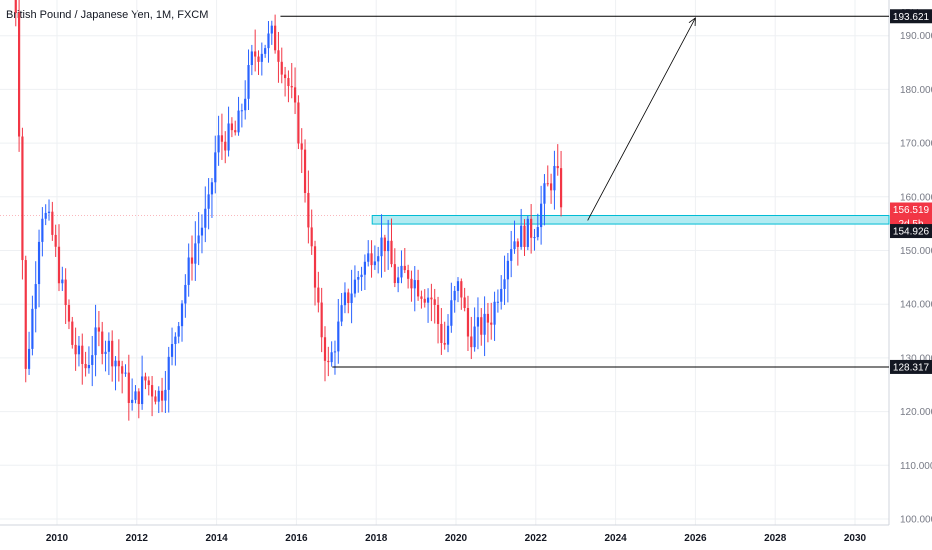 The height and width of the screenshot is (550, 932). Describe the element at coordinates (911, 16) in the screenshot. I see `level-price-tag-bg` at that location.